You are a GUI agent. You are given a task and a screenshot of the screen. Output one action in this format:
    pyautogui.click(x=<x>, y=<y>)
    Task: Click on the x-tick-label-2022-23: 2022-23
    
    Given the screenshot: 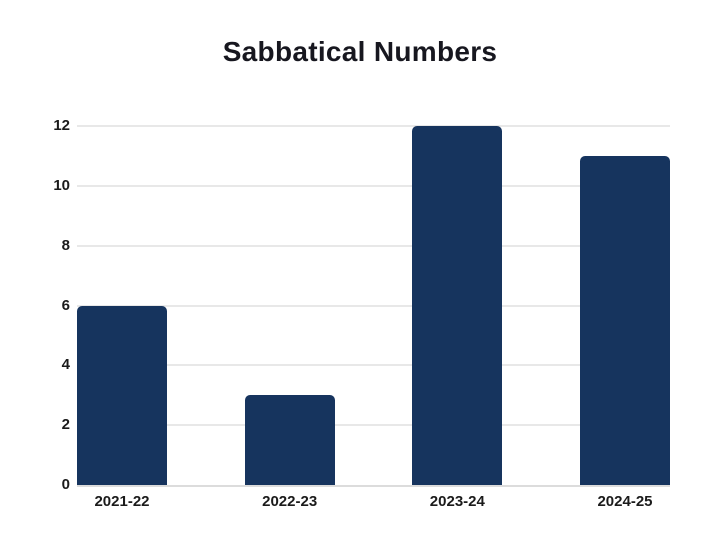 What is the action you would take?
    pyautogui.click(x=290, y=501)
    